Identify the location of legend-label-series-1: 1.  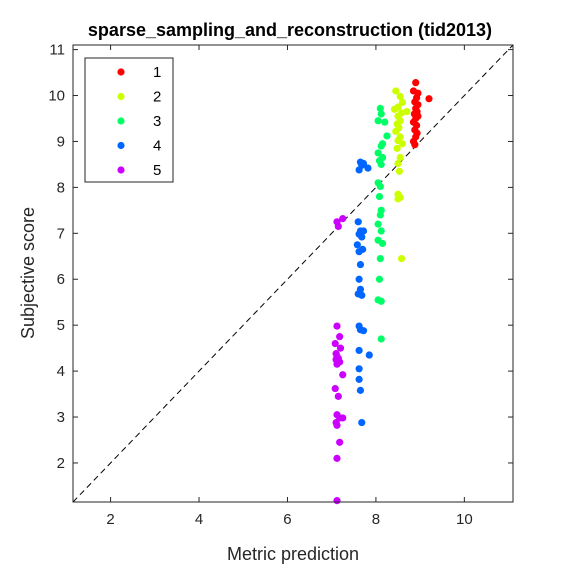
(157, 72).